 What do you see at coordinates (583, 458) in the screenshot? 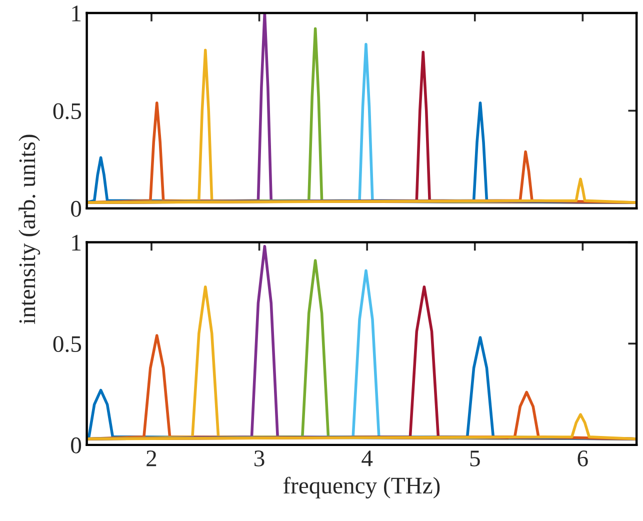
I see `x-tick-label: 6` at bounding box center [583, 458].